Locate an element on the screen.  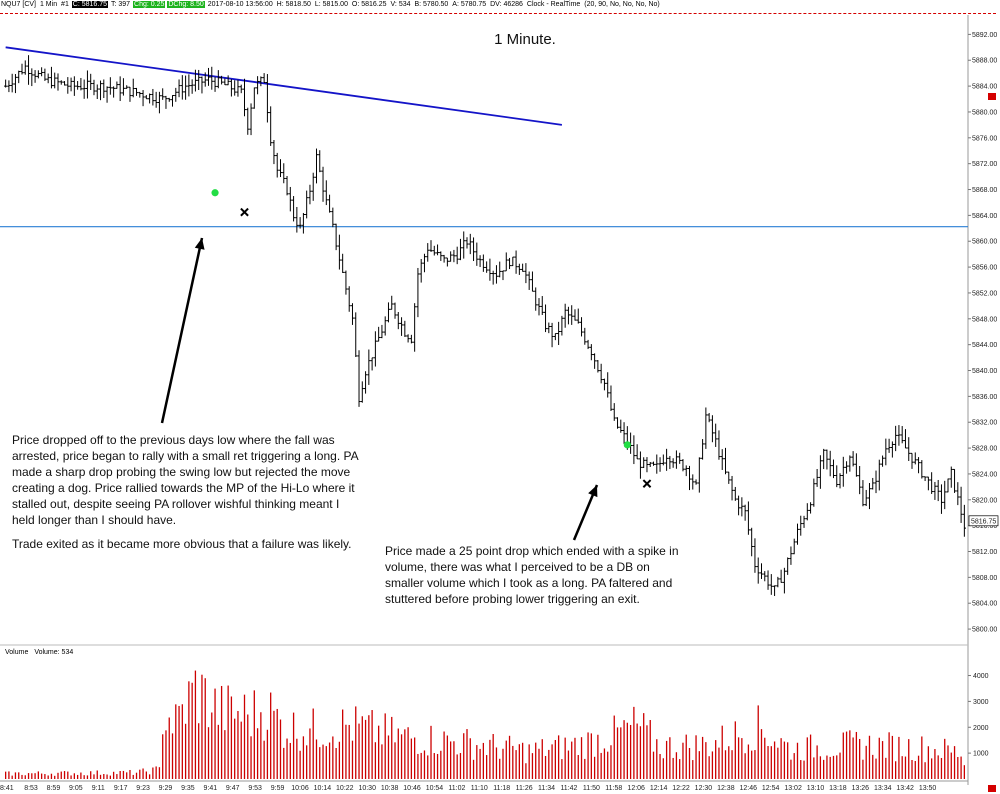
price-tick-label: 5828.00 is located at coordinates (984, 449).